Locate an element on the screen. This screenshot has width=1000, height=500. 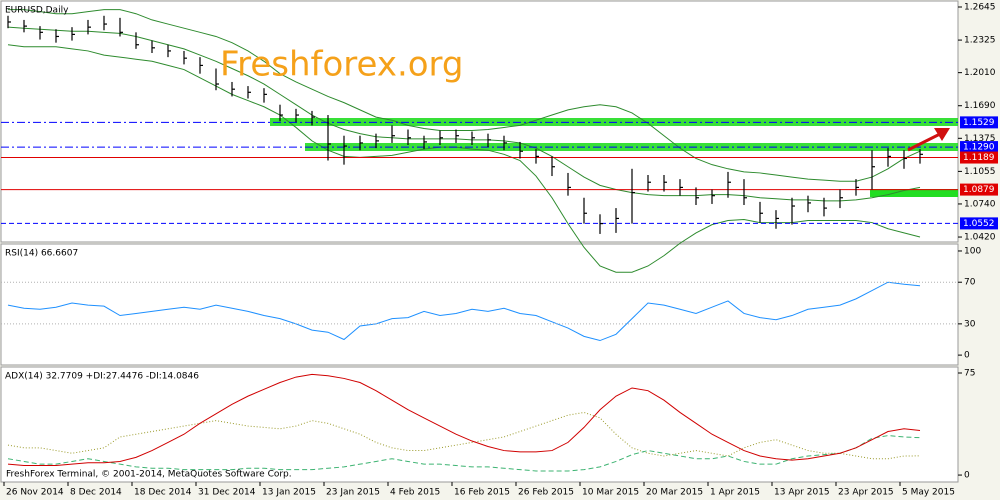
x-tick-label: 23 Apr 2015 is located at coordinates (866, 493).